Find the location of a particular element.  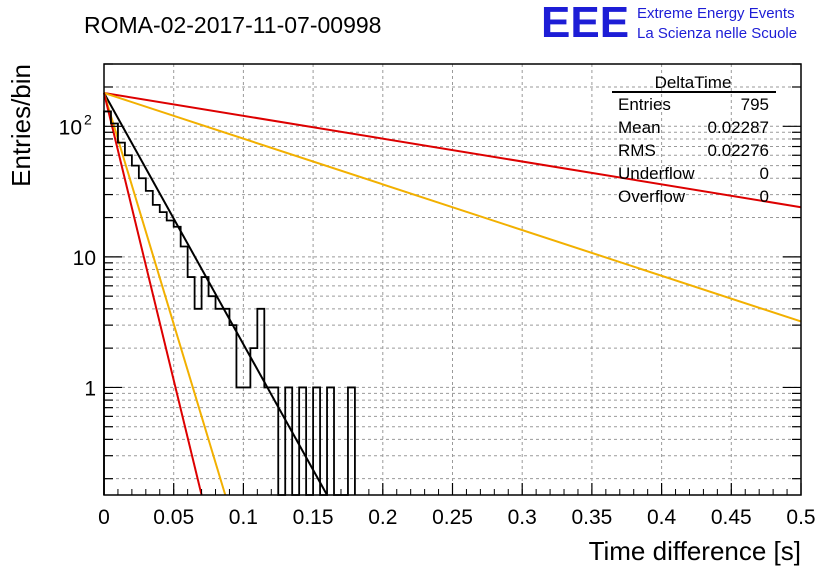

stats-row-label: Entries is located at coordinates (644, 104).